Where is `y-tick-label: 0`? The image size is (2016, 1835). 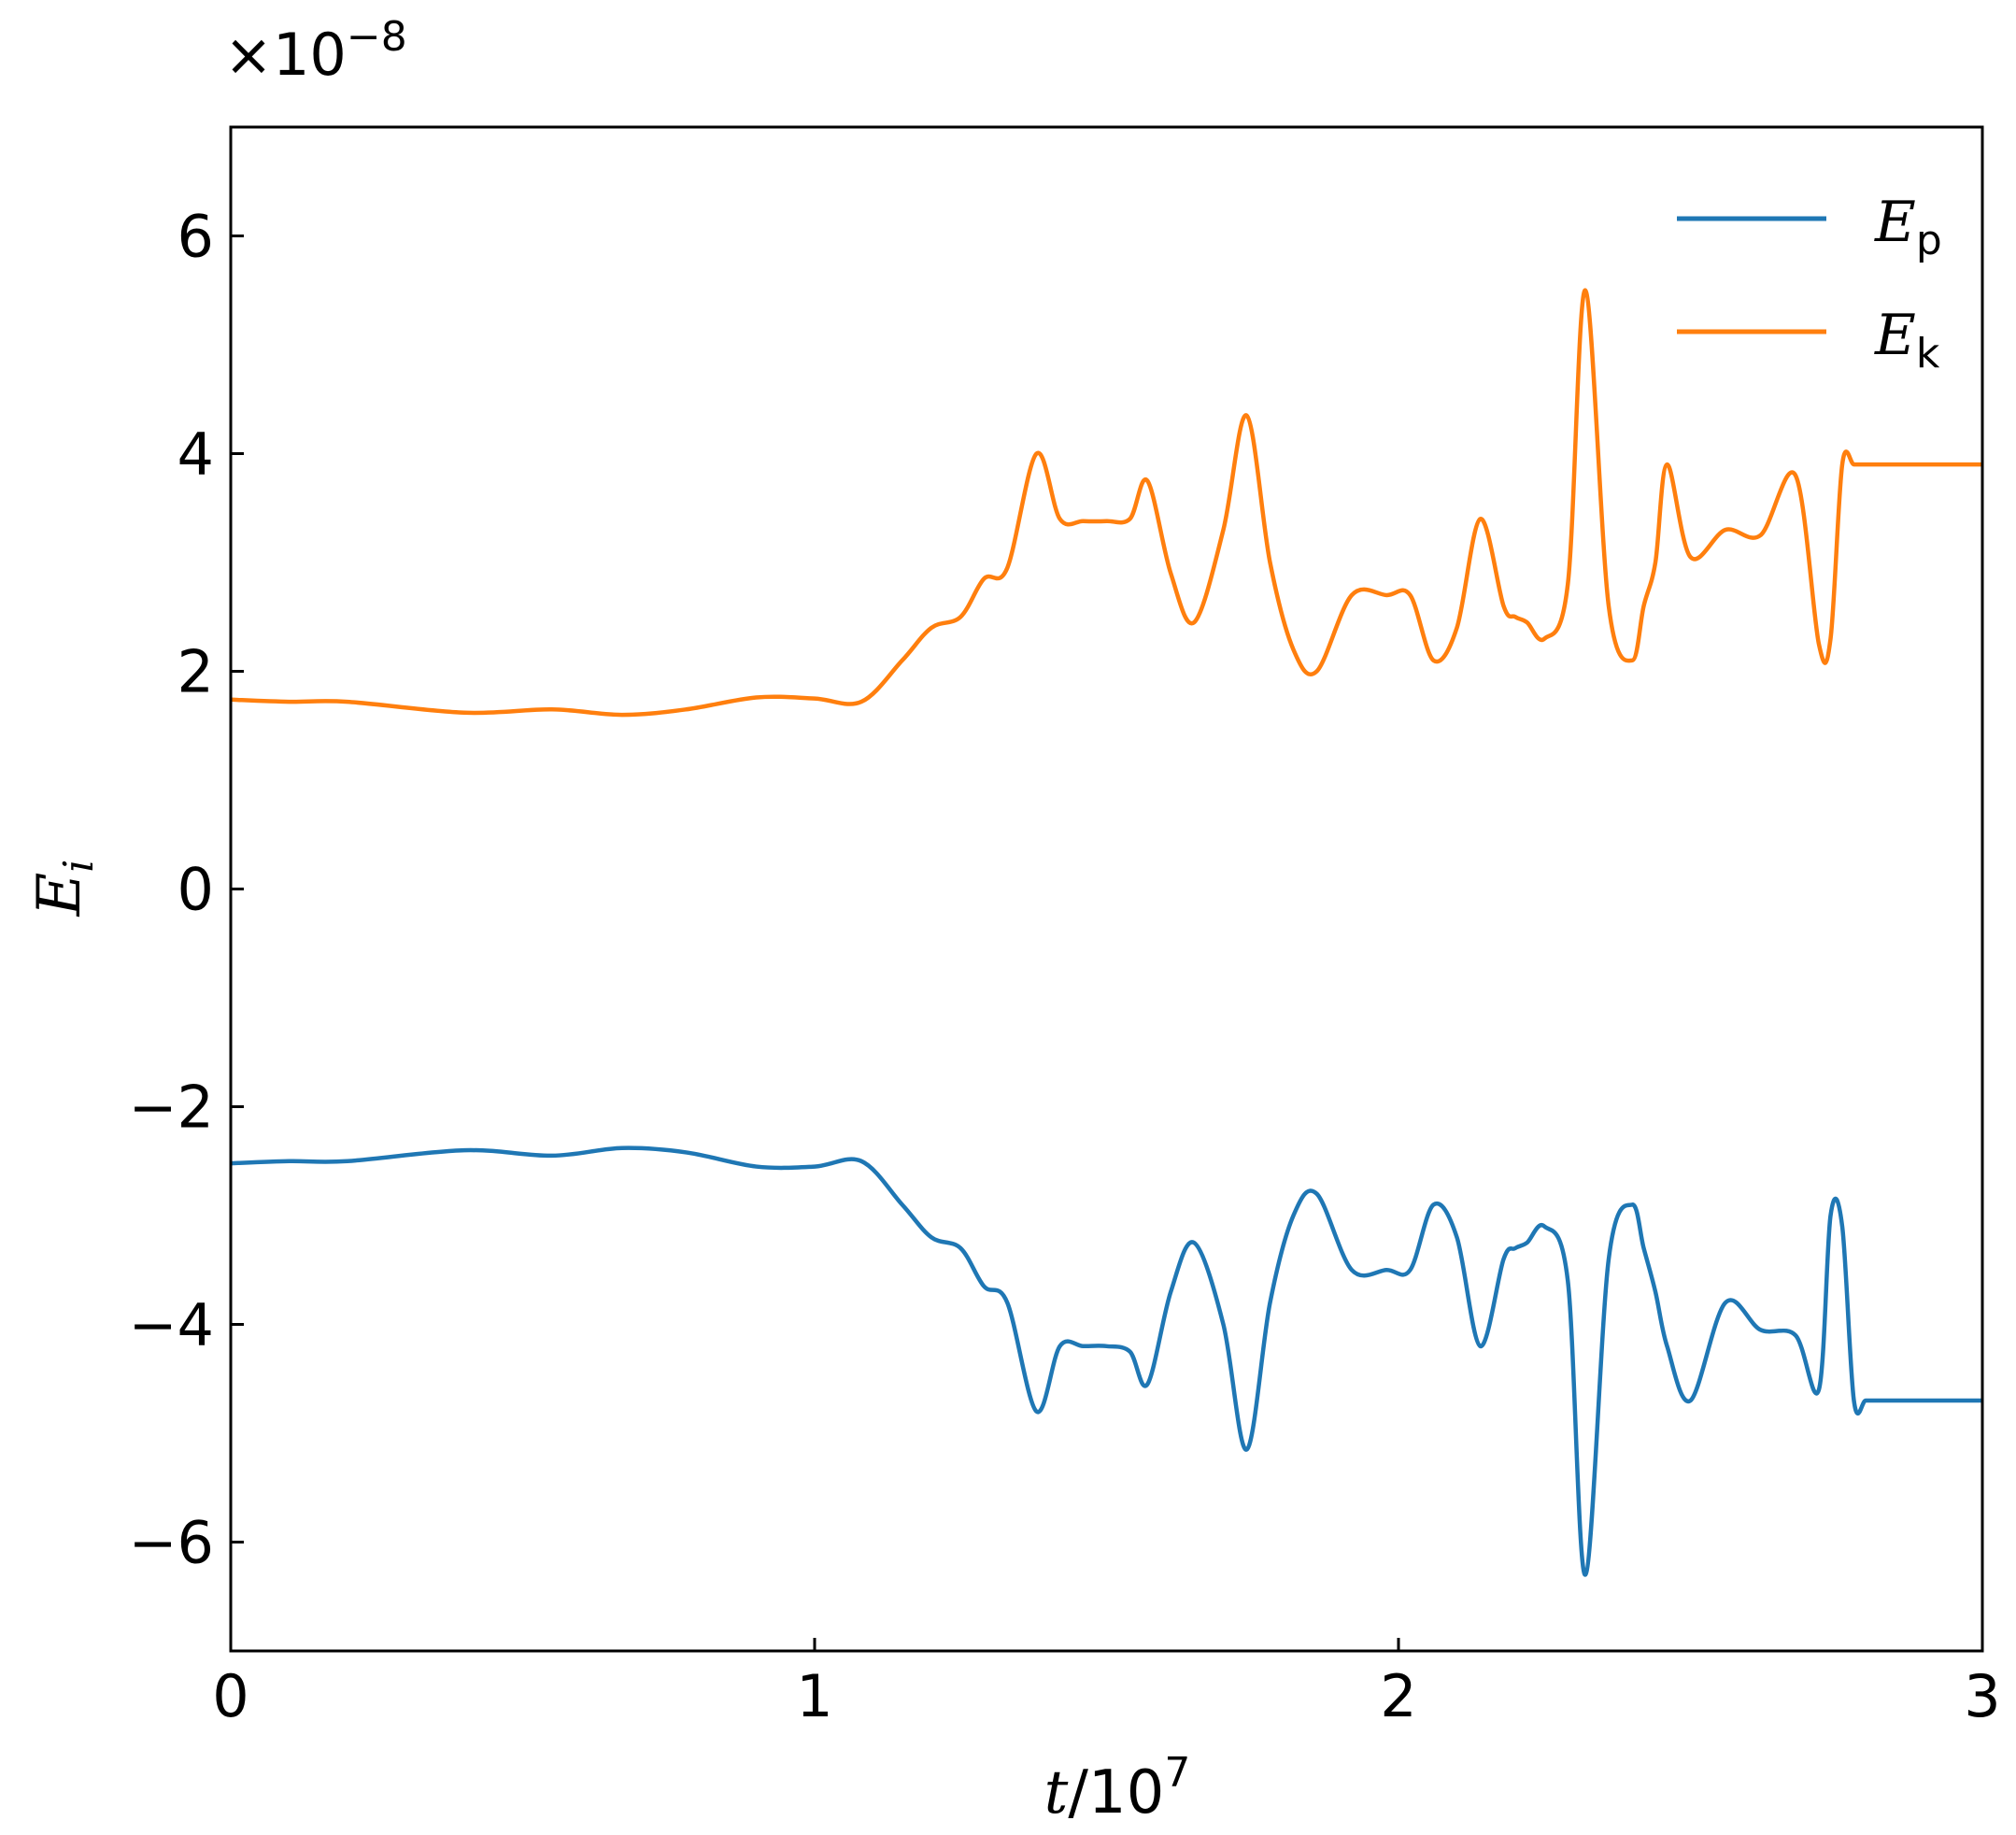
y-tick-label: 0 is located at coordinates (195, 890).